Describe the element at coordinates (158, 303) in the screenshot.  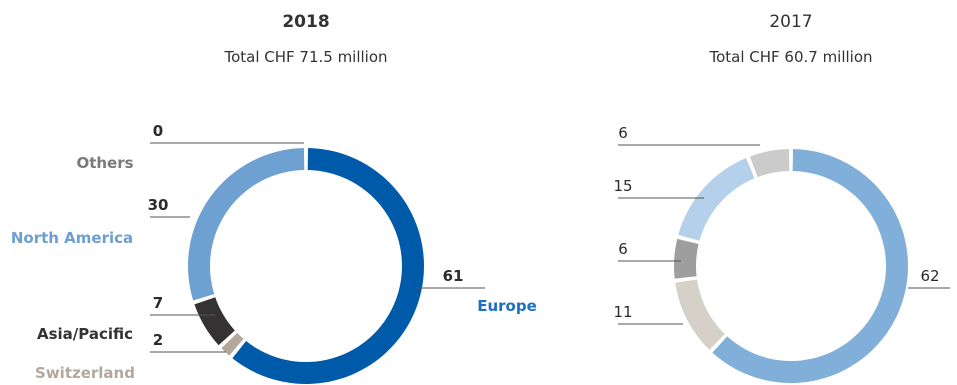
I see `value-label-asia-pacific: 7` at that location.